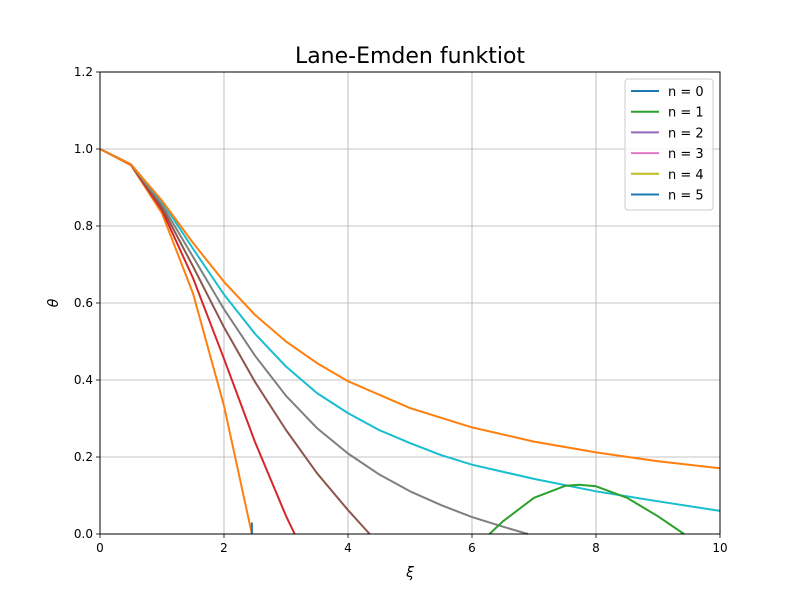 The height and width of the screenshot is (600, 800). I want to click on x-tick-label: 4, so click(348, 548).